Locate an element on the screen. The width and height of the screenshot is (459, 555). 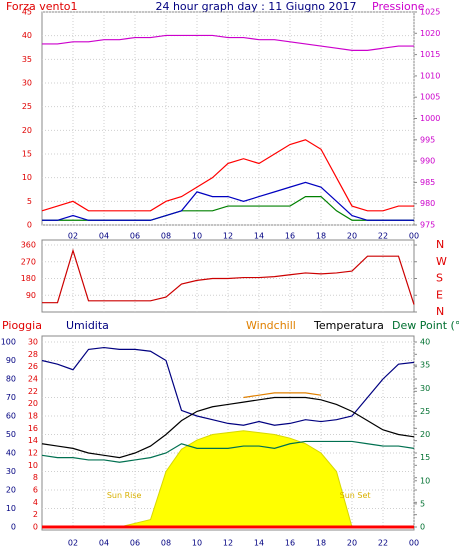
y2-tick-label: 0 is located at coordinates (422, 527).